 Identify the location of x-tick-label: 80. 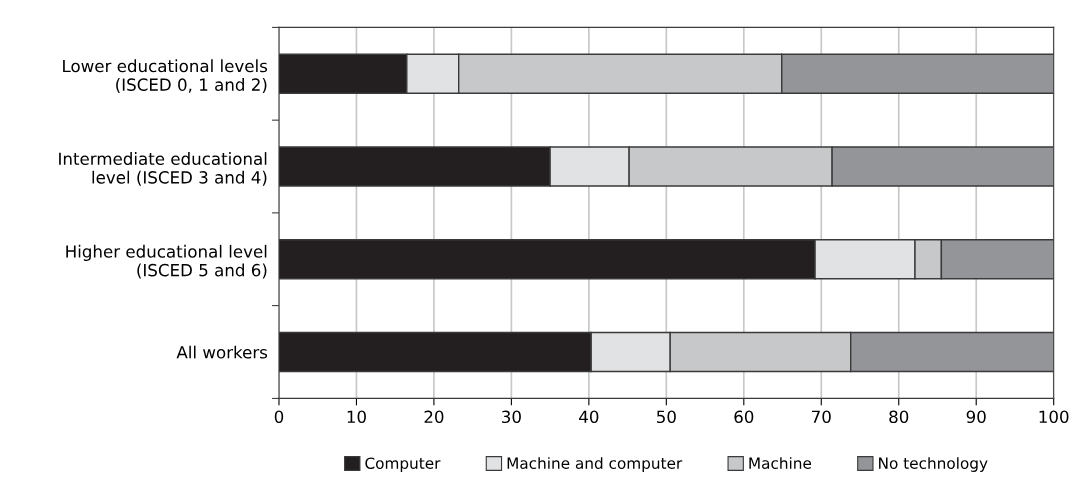
(899, 417).